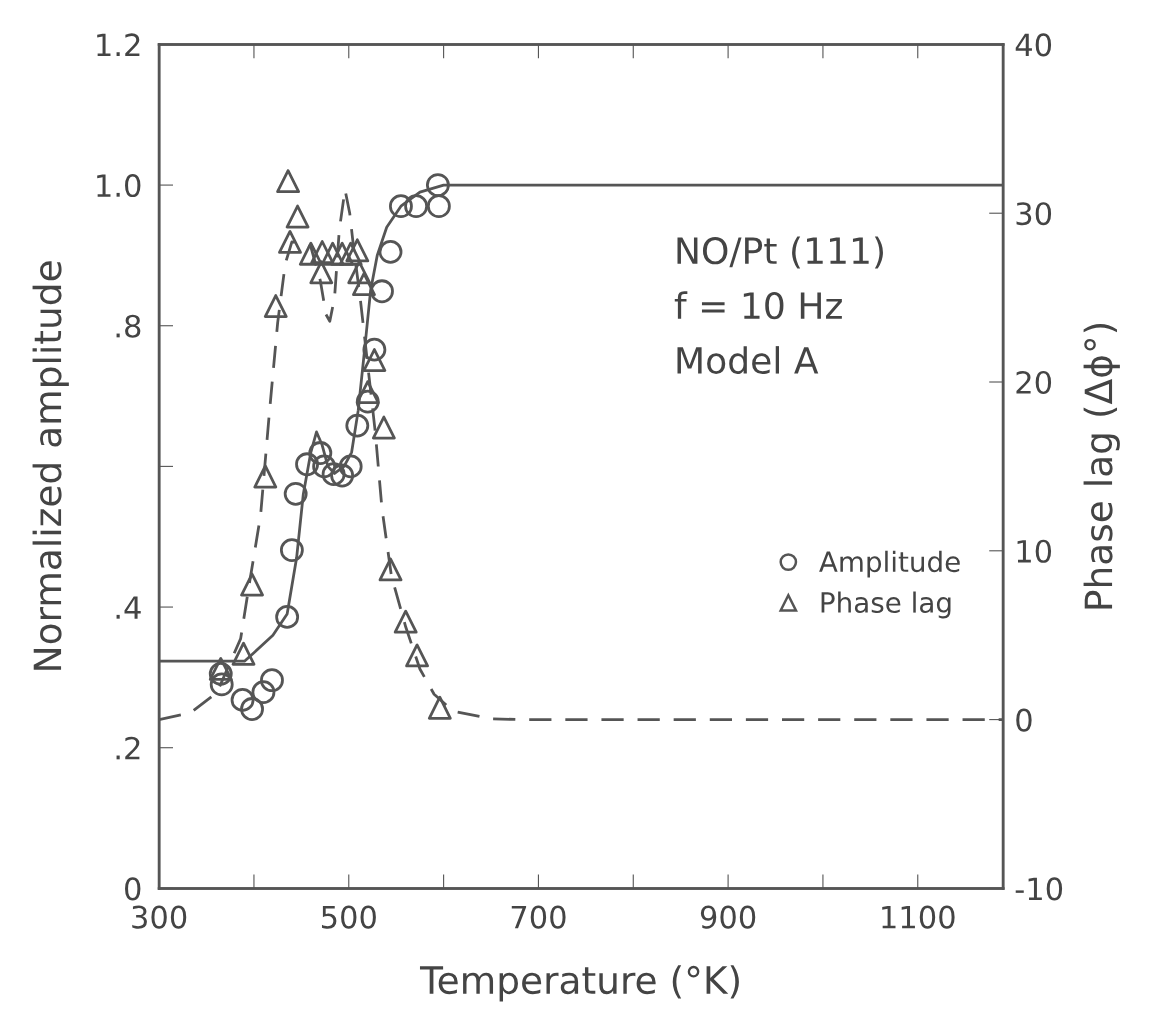 The height and width of the screenshot is (1033, 1153). I want to click on x-tick-label: 500, so click(348, 917).